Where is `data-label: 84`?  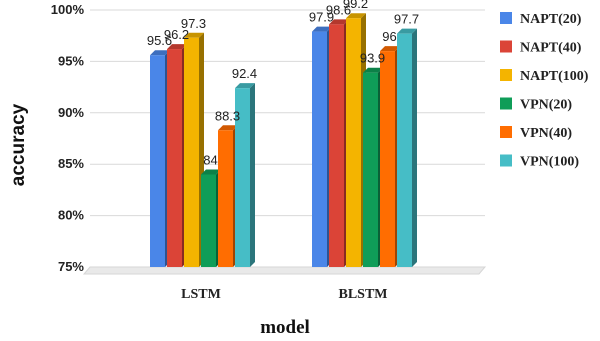
data-label: 84 is located at coordinates (210, 159).